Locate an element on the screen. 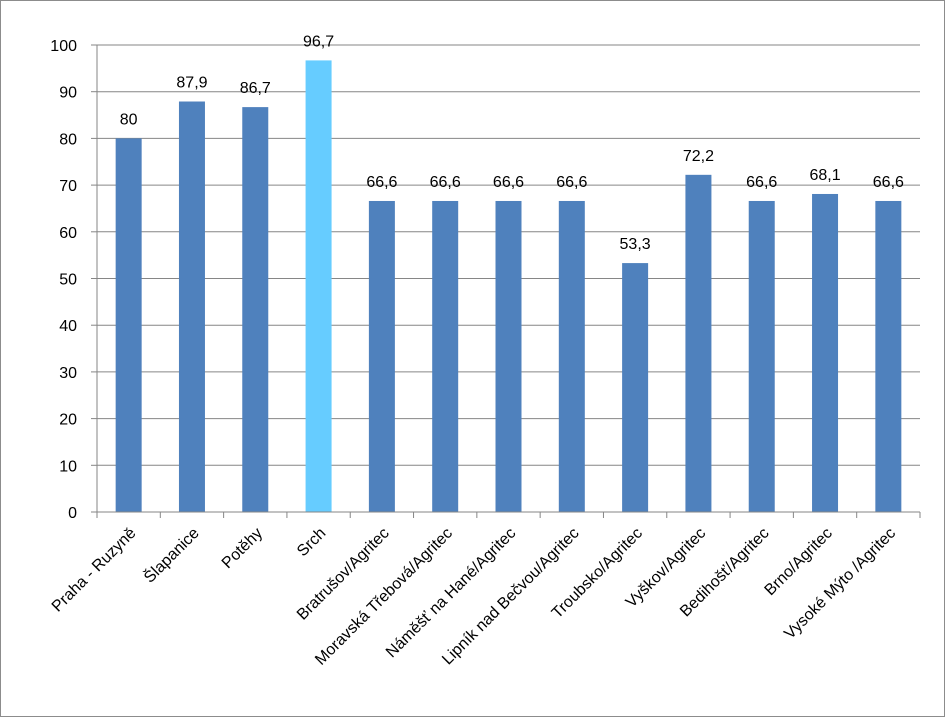 Image resolution: width=945 pixels, height=717 pixels. y-tick-label: 60 is located at coordinates (68, 233).